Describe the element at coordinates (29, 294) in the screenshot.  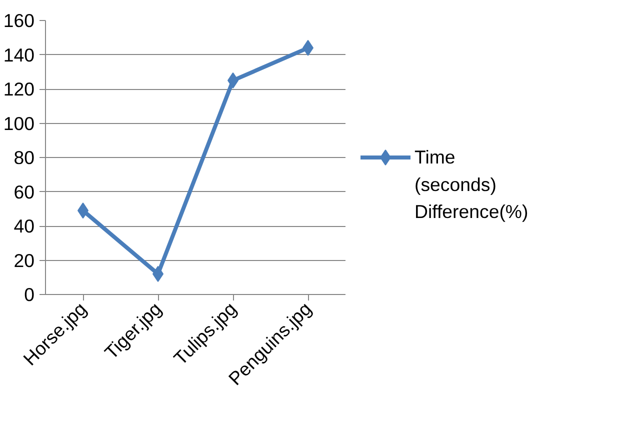
I see `y-tick-label: 0` at that location.